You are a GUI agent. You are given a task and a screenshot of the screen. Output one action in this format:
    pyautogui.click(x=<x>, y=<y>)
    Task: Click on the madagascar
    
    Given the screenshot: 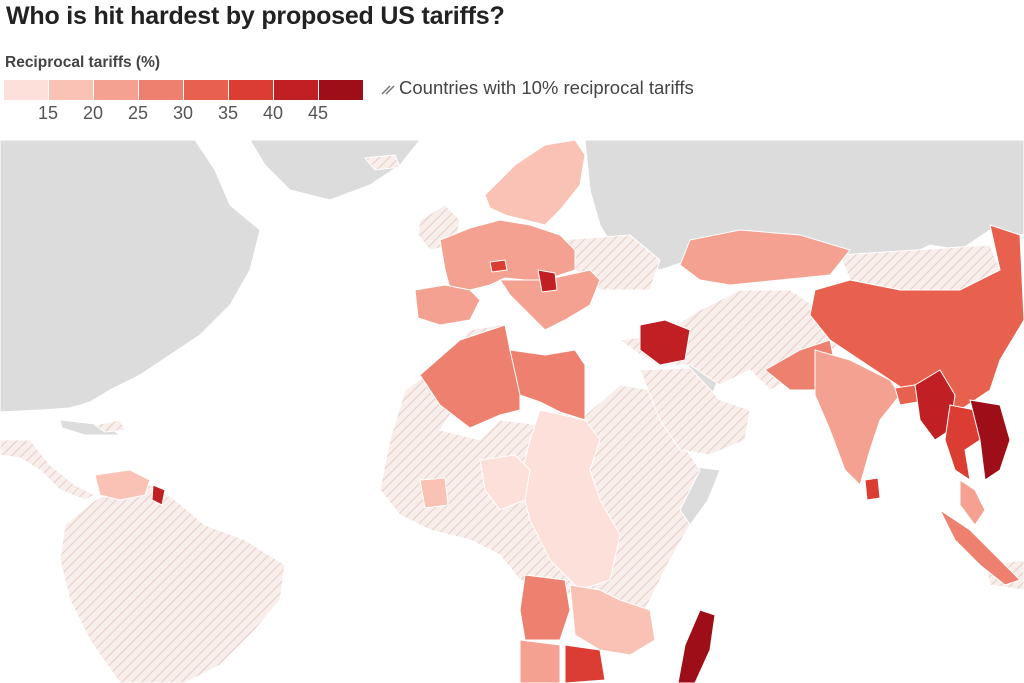 What is the action you would take?
    pyautogui.click(x=696, y=646)
    